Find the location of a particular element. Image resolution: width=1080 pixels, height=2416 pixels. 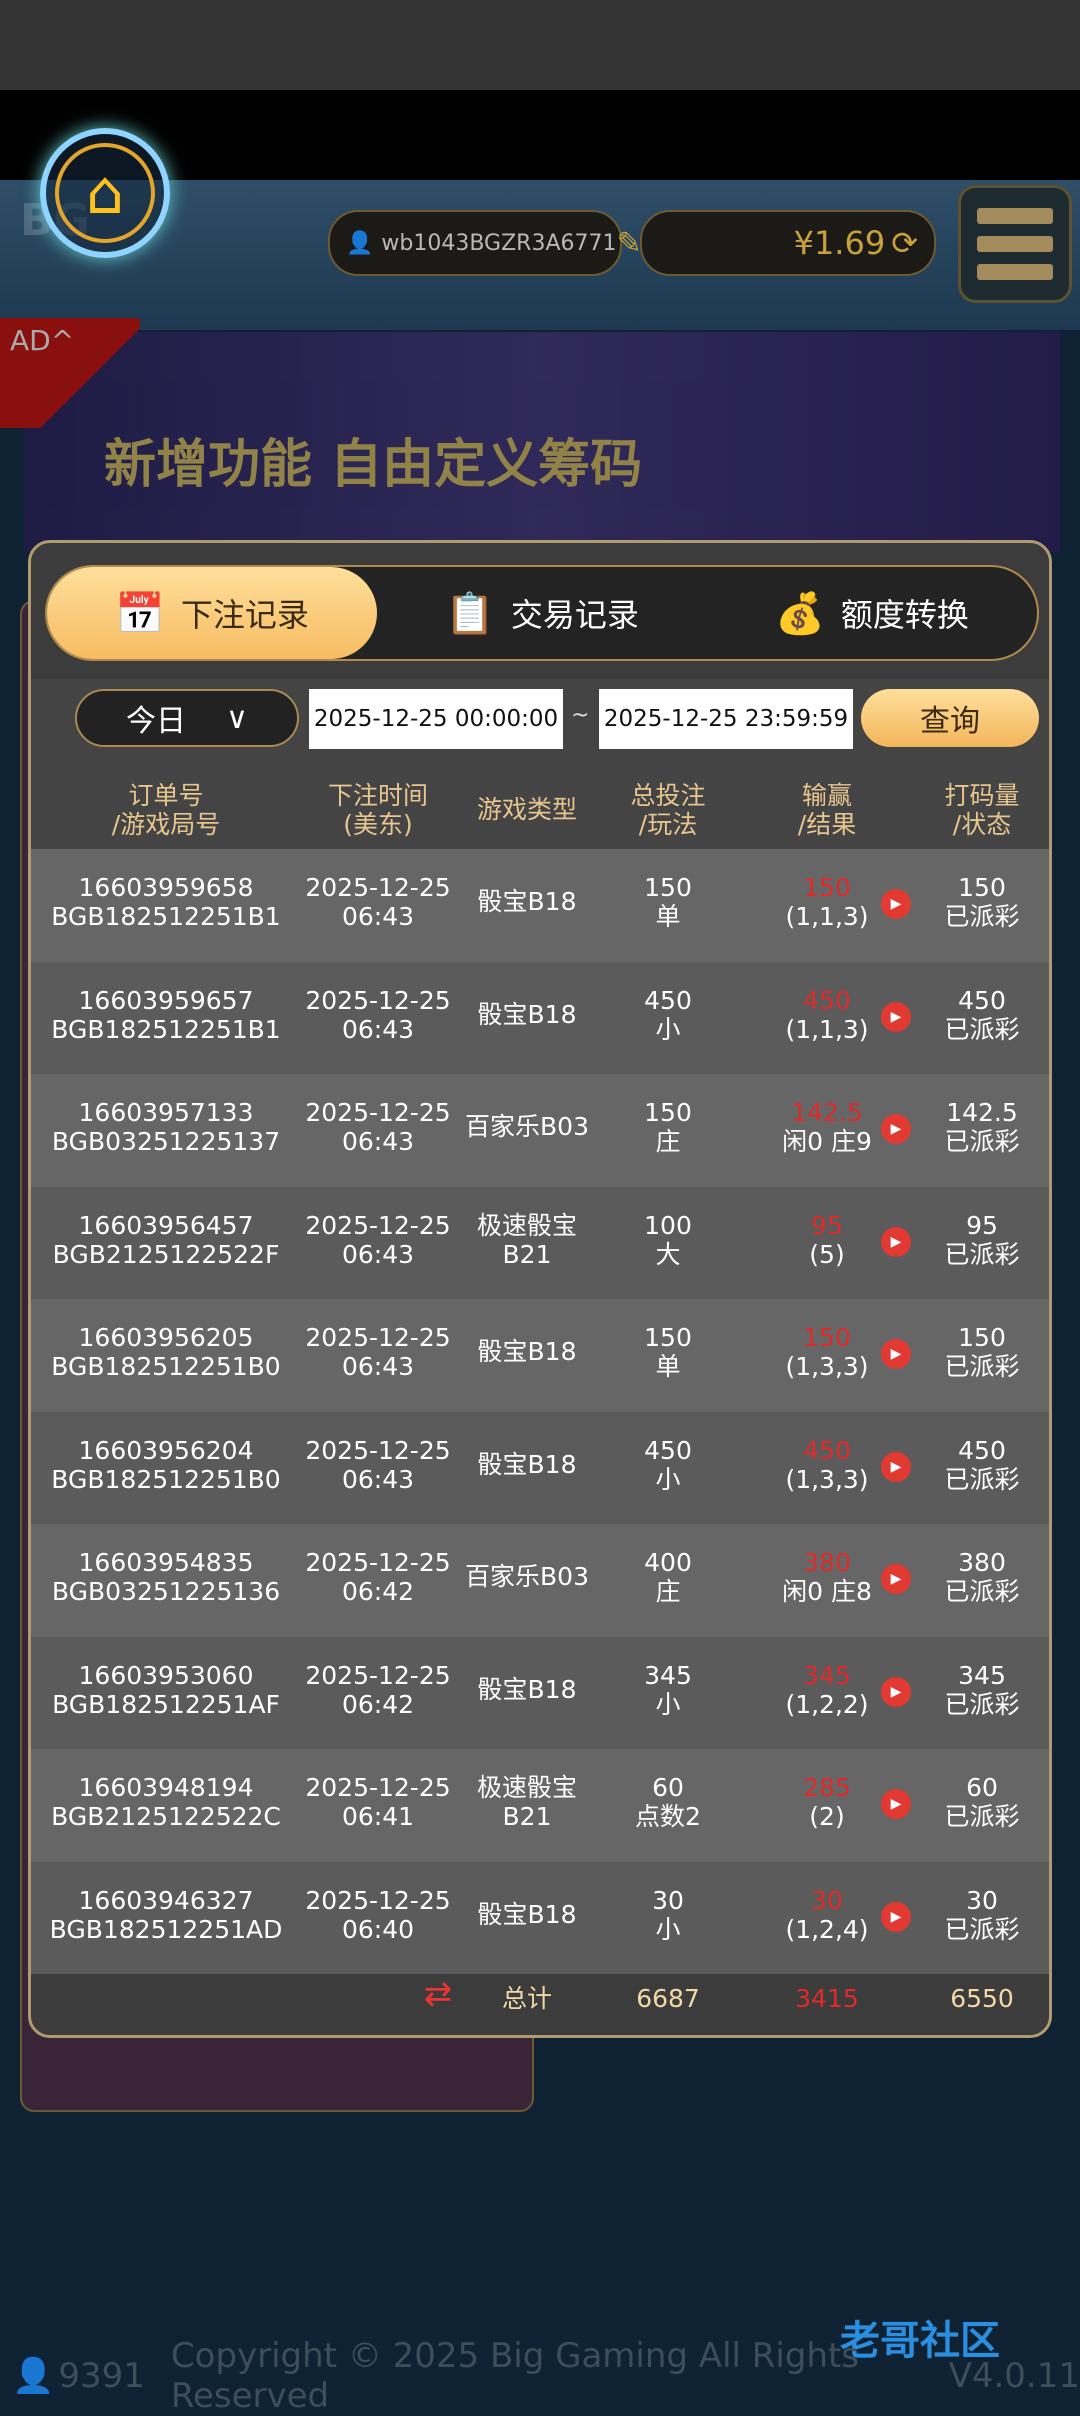

ad-toggle: AD^ is located at coordinates (70, 373).